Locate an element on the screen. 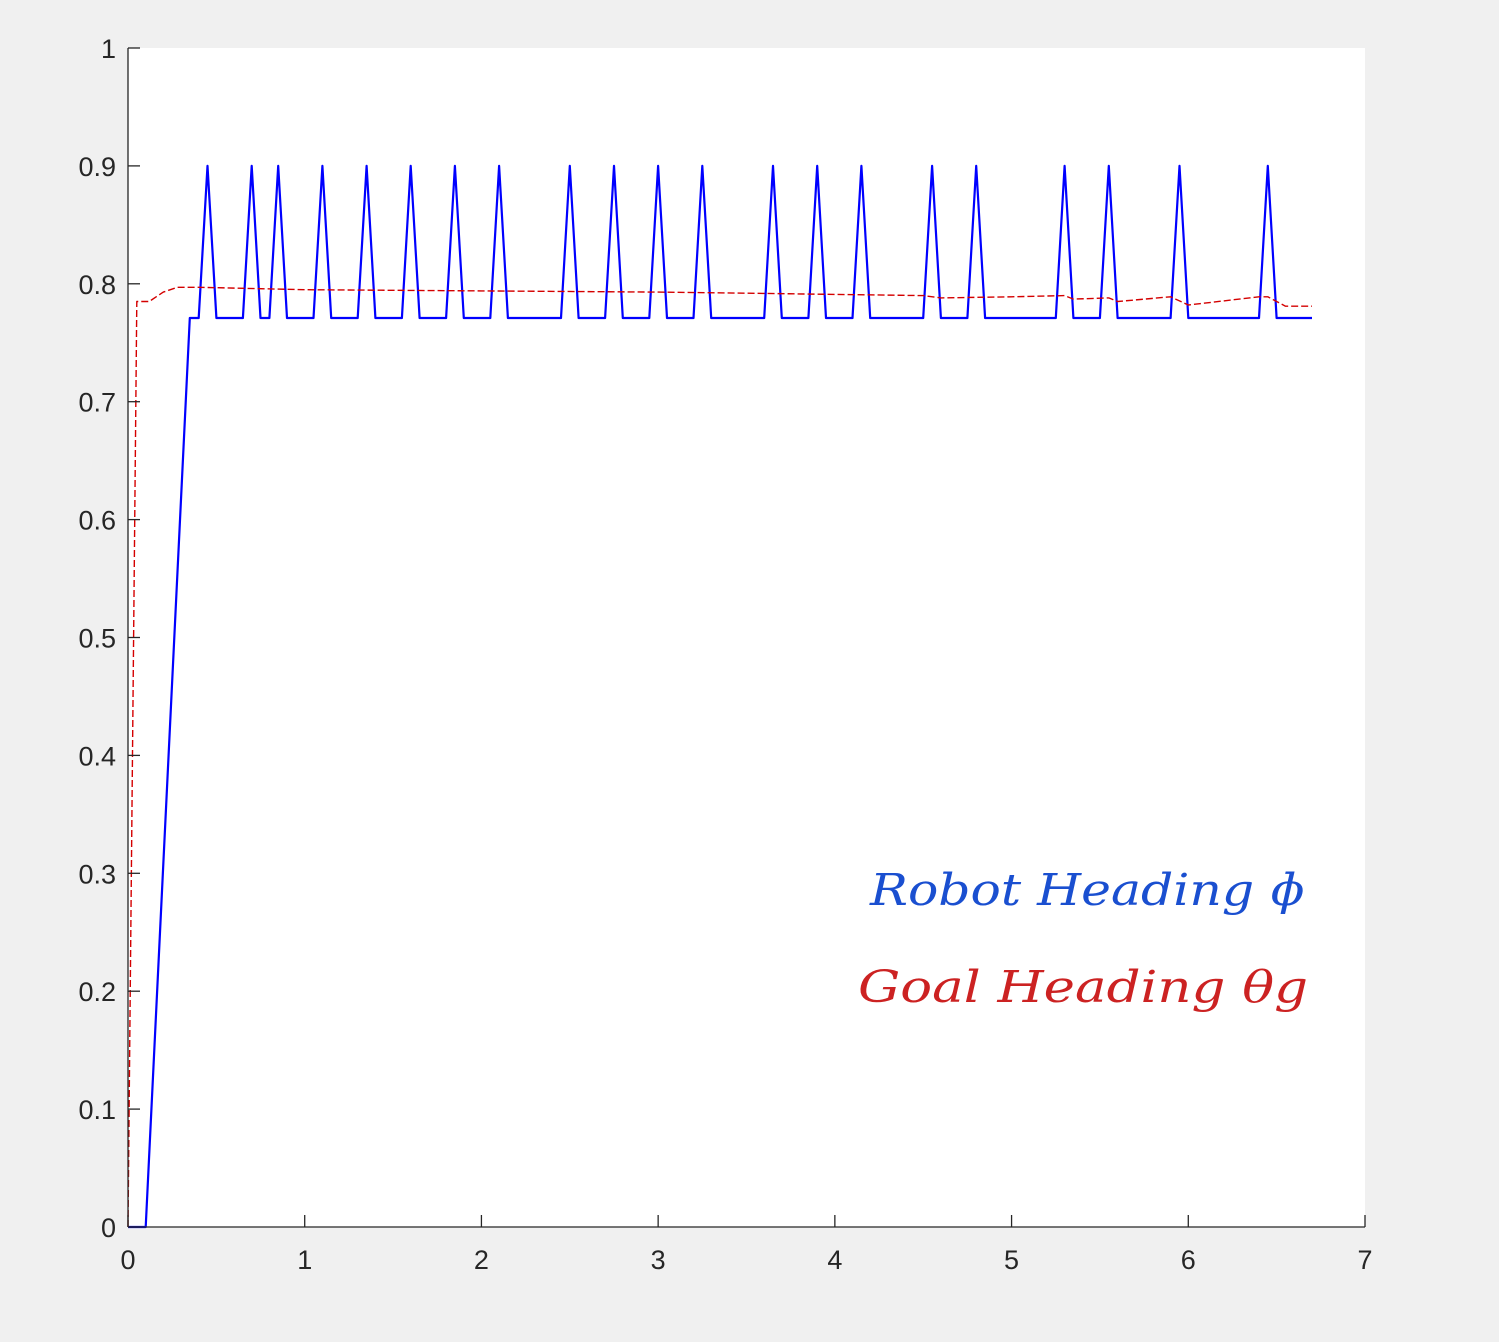 This screenshot has height=1342, width=1499. x-tick-label: 3 is located at coordinates (658, 1260).